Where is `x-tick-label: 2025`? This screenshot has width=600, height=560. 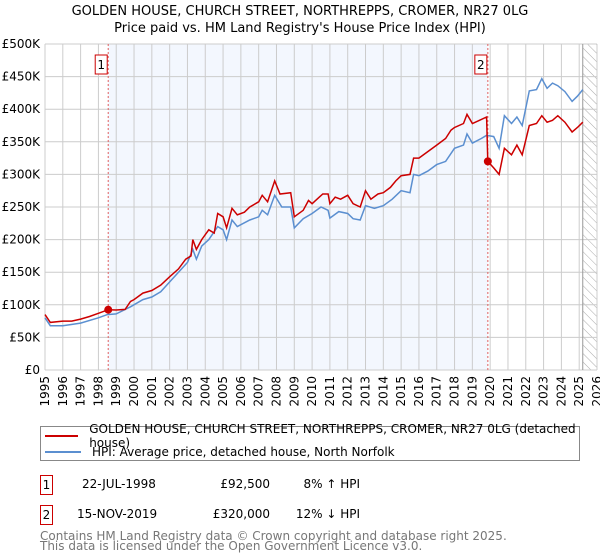
x-tick-label: 2025 is located at coordinates (579, 391).